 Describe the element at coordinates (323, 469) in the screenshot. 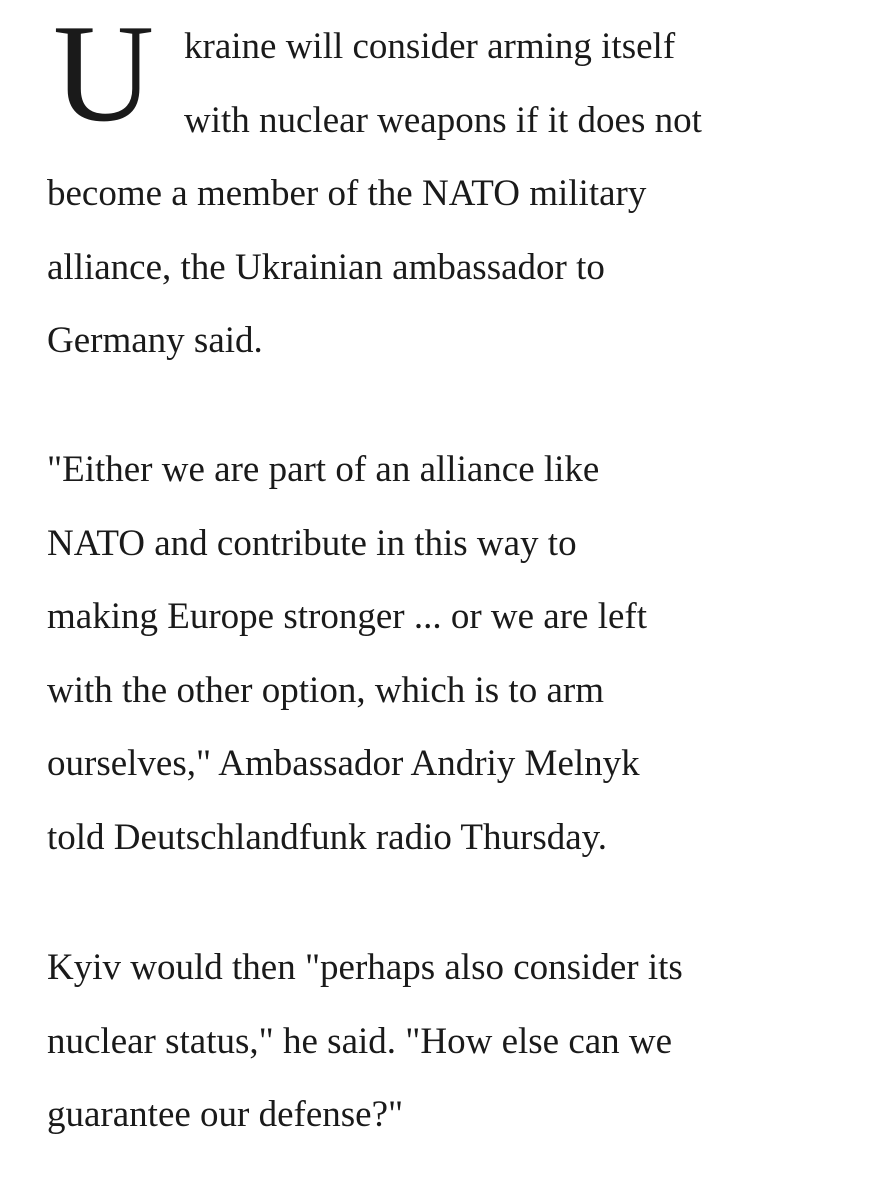

I see `paragraph-line: "Either we are part of an alliance like` at that location.